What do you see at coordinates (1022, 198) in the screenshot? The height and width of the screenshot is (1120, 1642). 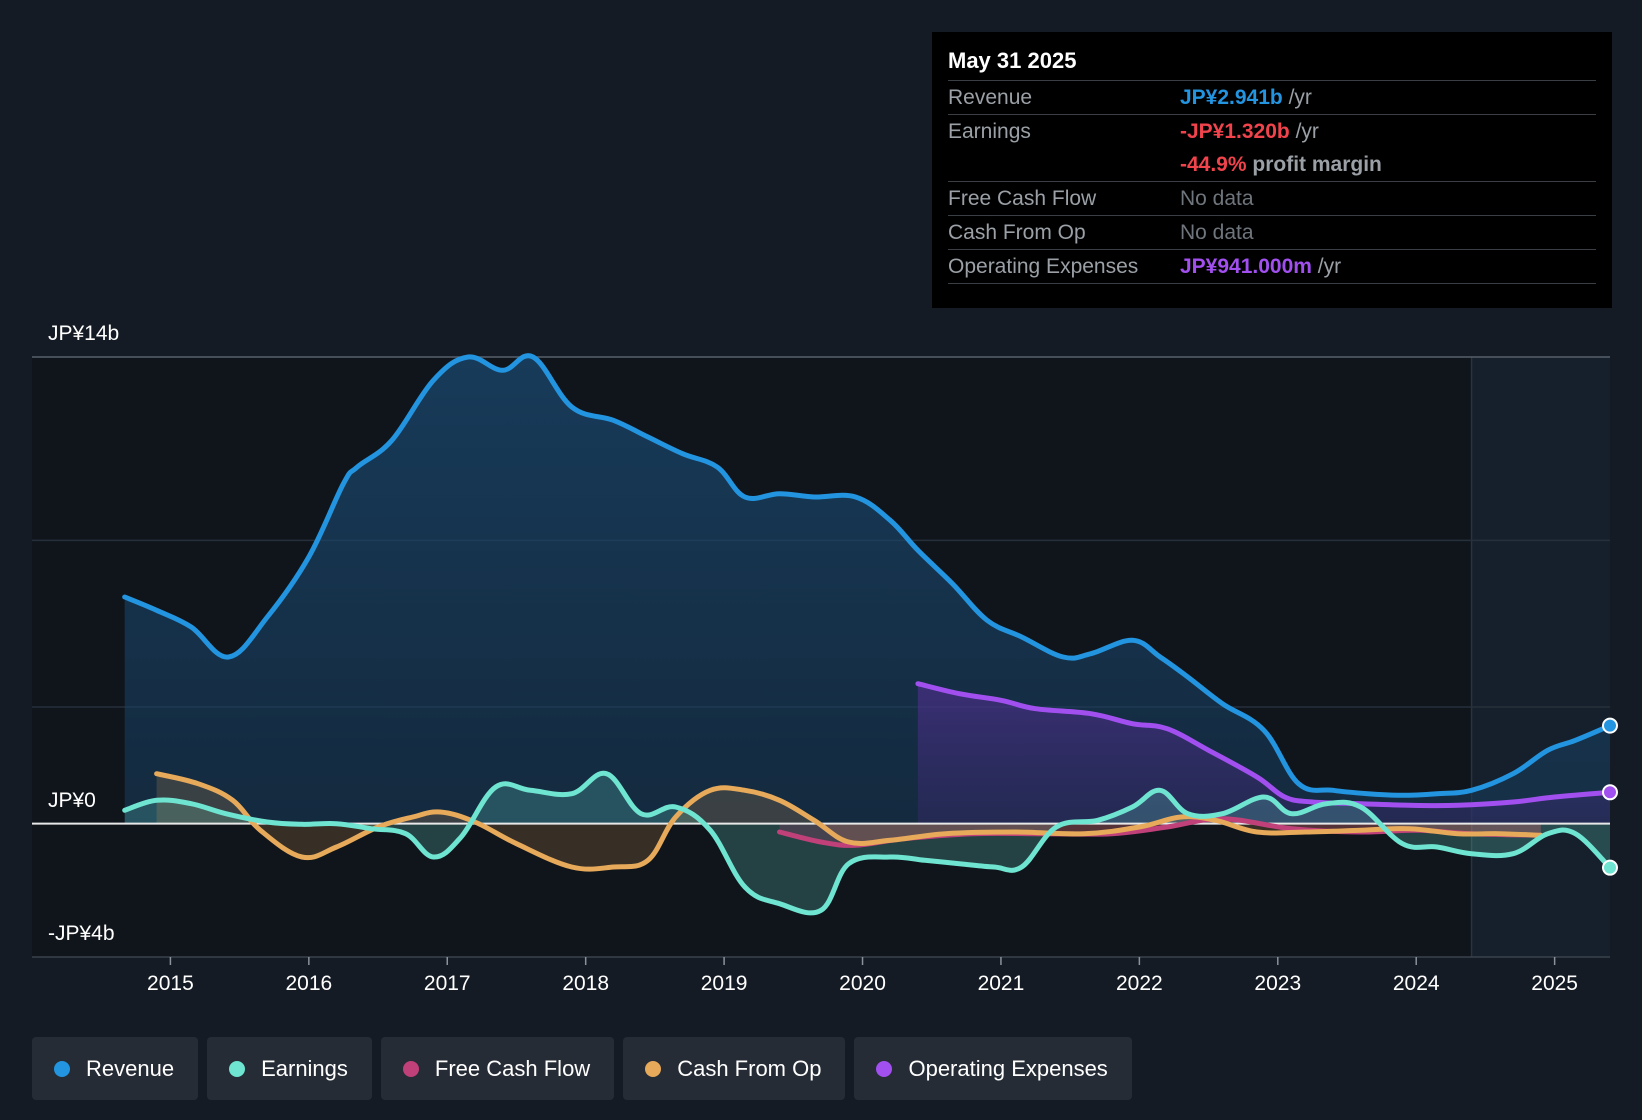 I see `tooltip-fcf-label: Free Cash Flow` at bounding box center [1022, 198].